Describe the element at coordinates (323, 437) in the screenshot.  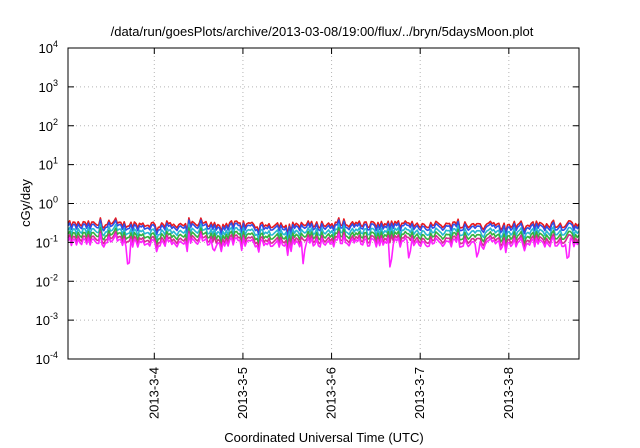
I see `x-axis-label: Coordinated Universal Time (UTC)` at that location.